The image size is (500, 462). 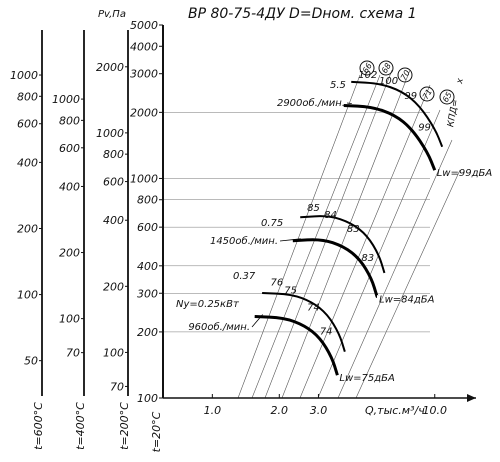 What do you see at coordinates (280, 410) in the screenshot?
I see `x-tick-label: 2.0` at bounding box center [280, 410].